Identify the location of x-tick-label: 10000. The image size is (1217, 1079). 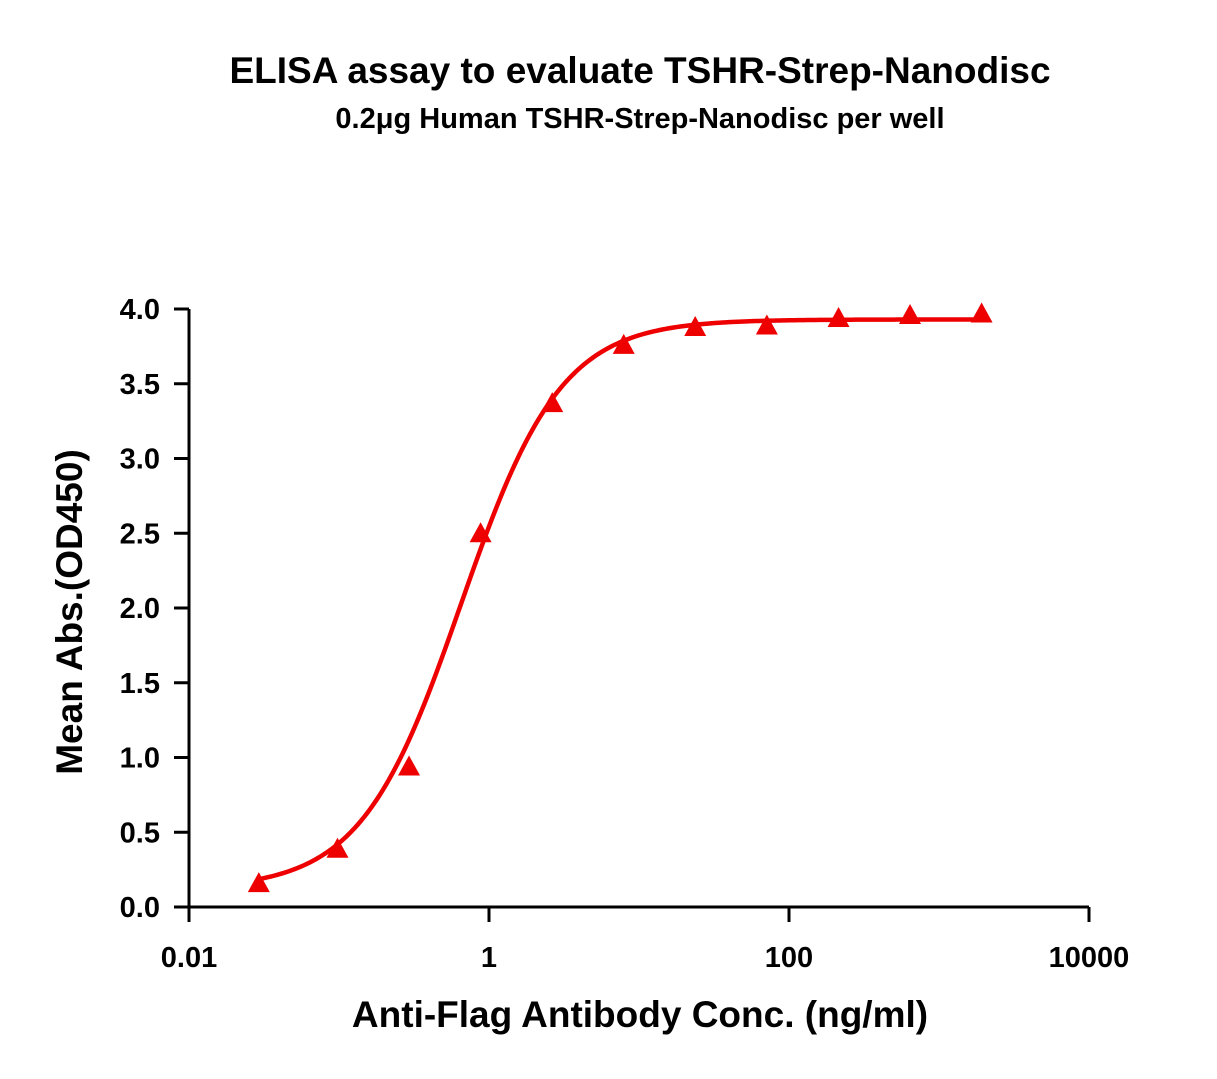
(1089, 958).